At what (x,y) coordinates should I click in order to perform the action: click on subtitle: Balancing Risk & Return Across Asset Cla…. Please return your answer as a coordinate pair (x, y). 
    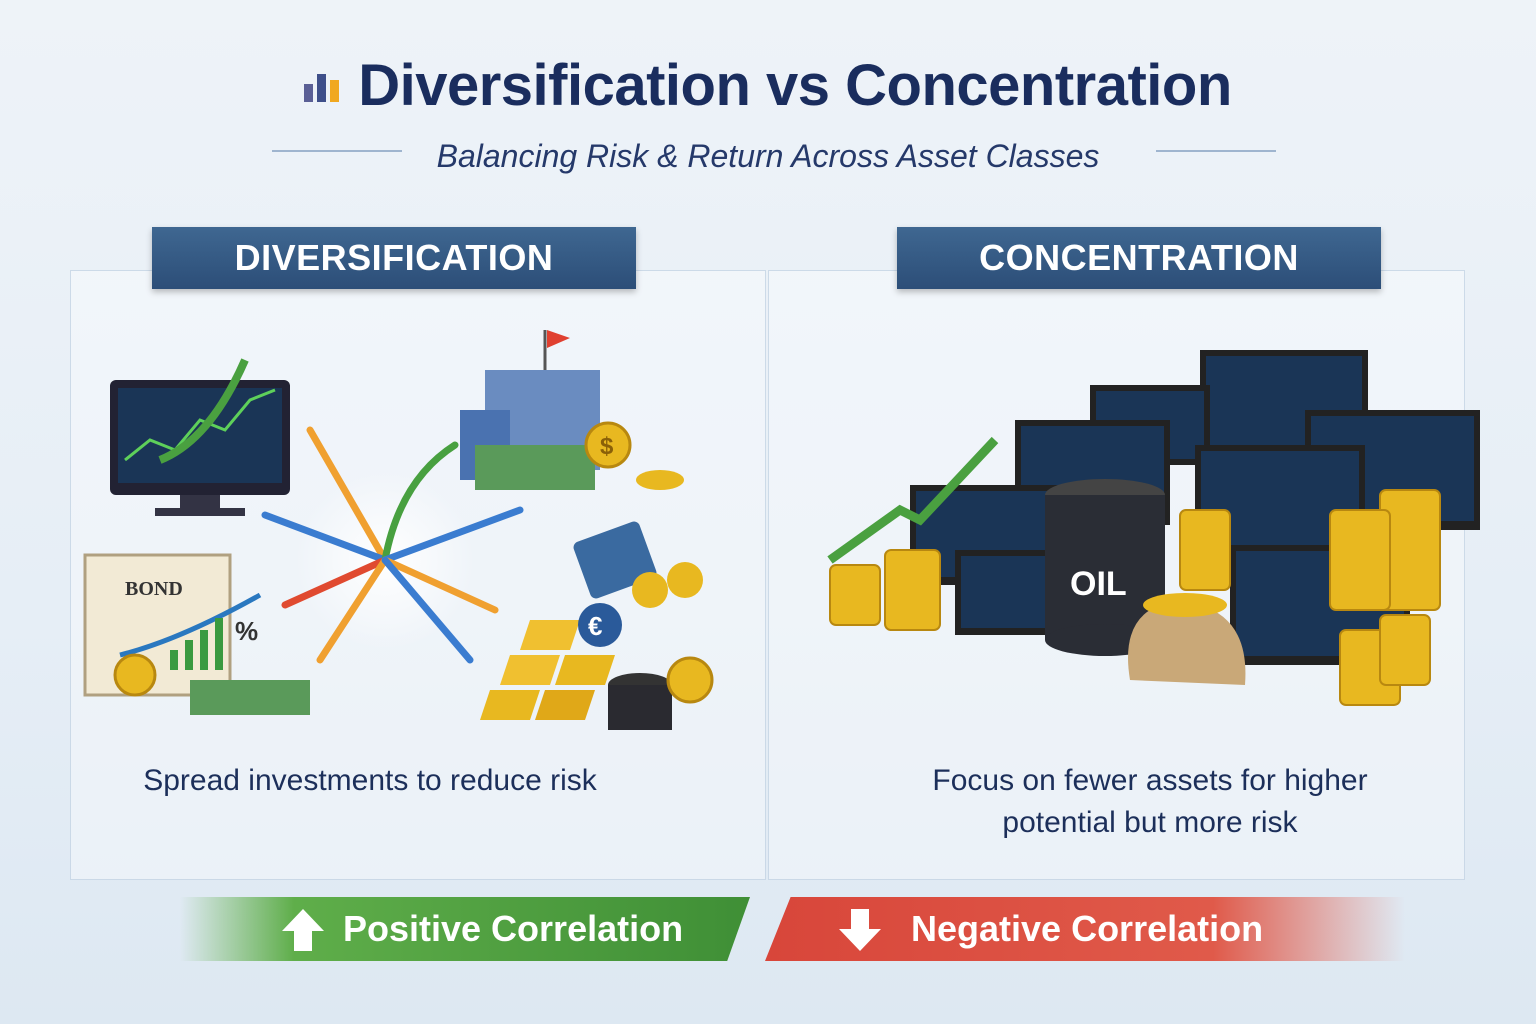
    Looking at the image, I should click on (768, 156).